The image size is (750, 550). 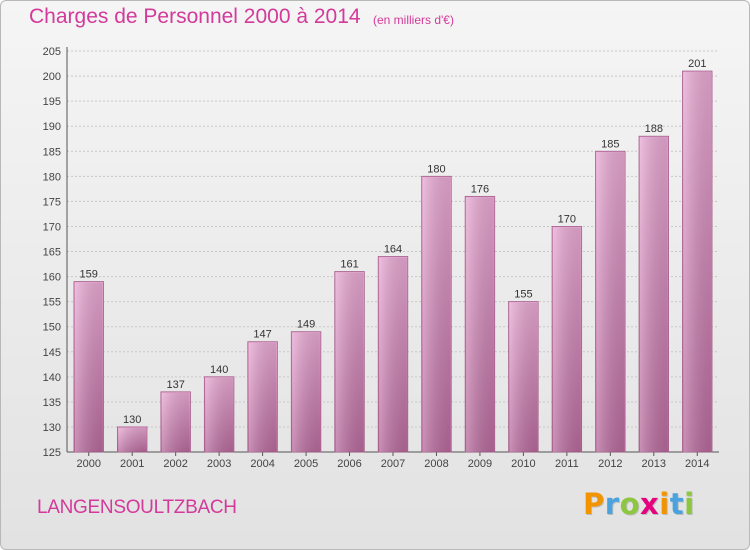 What do you see at coordinates (219, 464) in the screenshot?
I see `x-tick-label: 2003` at bounding box center [219, 464].